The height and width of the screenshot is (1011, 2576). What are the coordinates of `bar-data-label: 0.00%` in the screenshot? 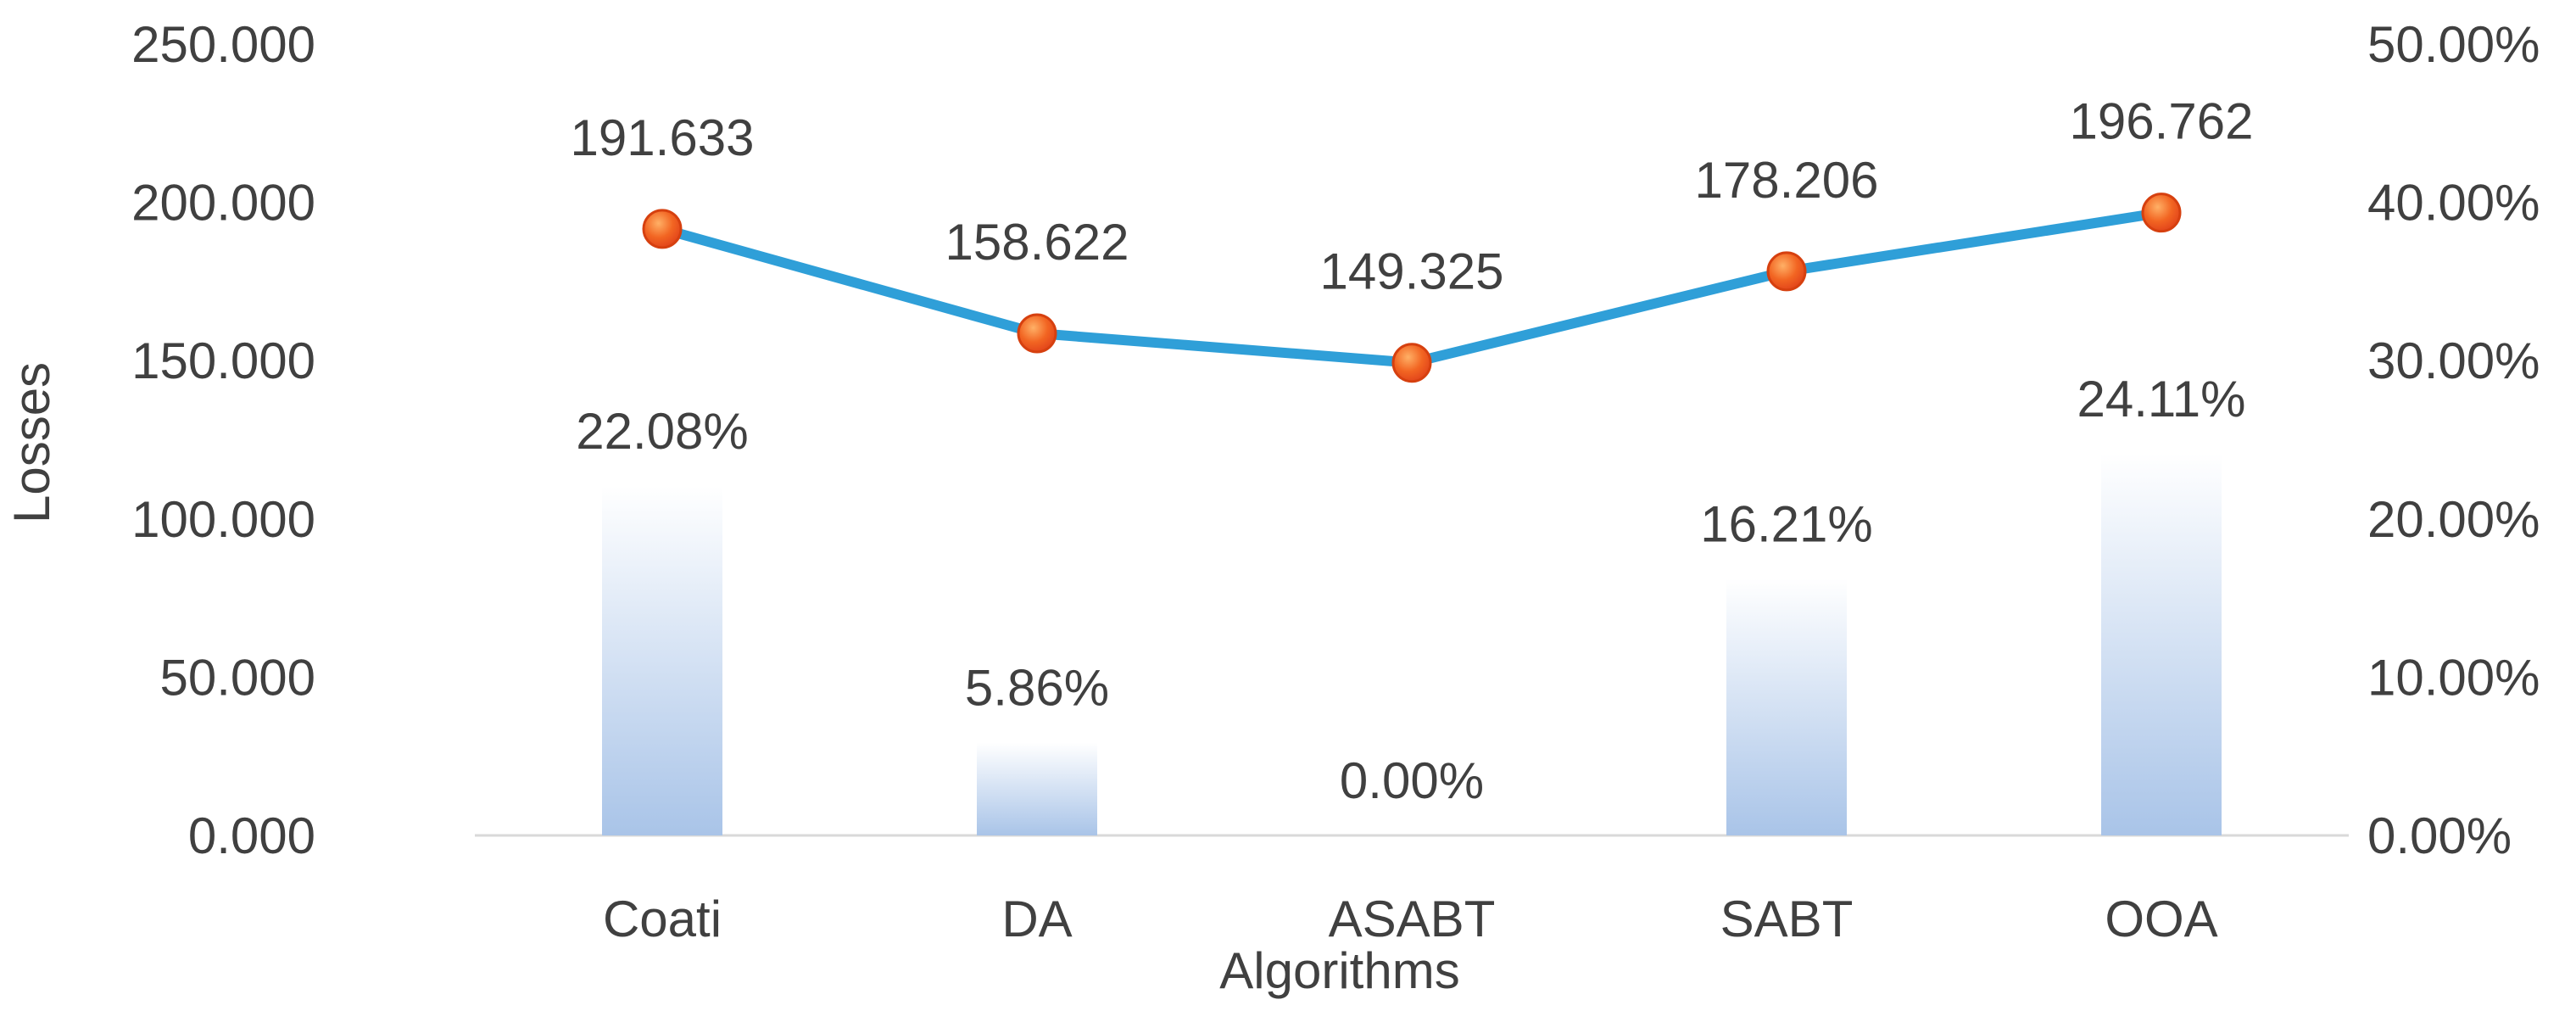 It's located at (1412, 780).